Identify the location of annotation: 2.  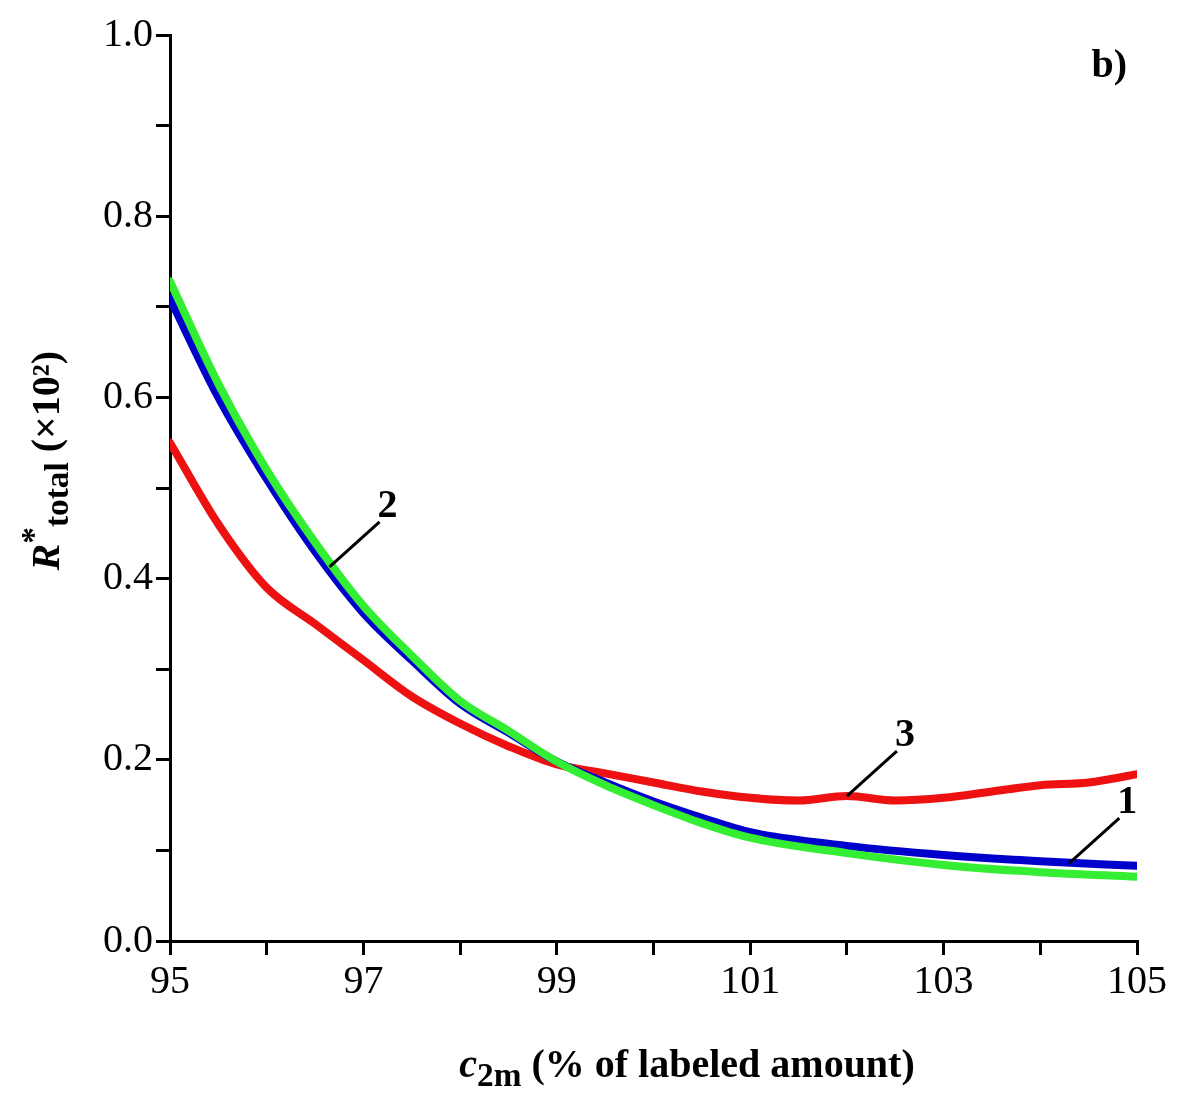
(387, 504).